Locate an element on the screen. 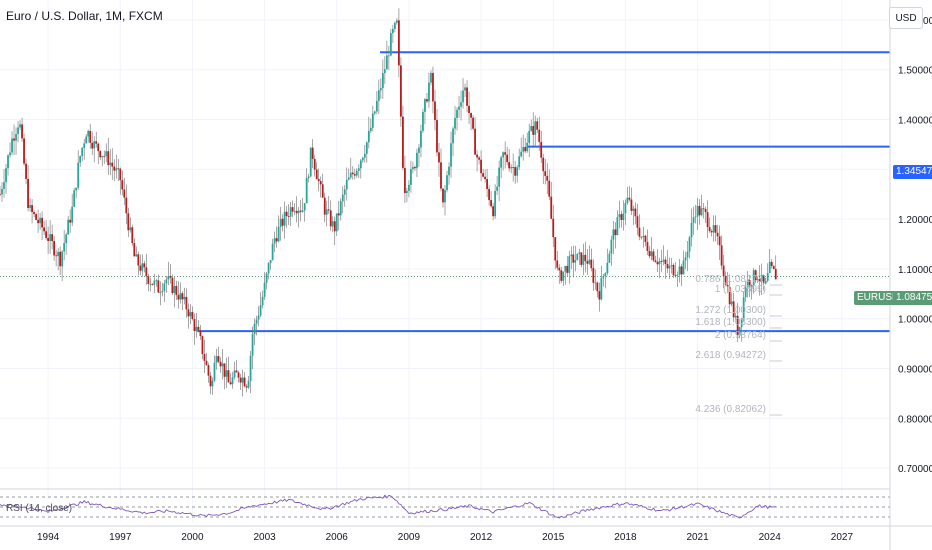 The height and width of the screenshot is (550, 932). x-tick-label: 2003 is located at coordinates (264, 537).